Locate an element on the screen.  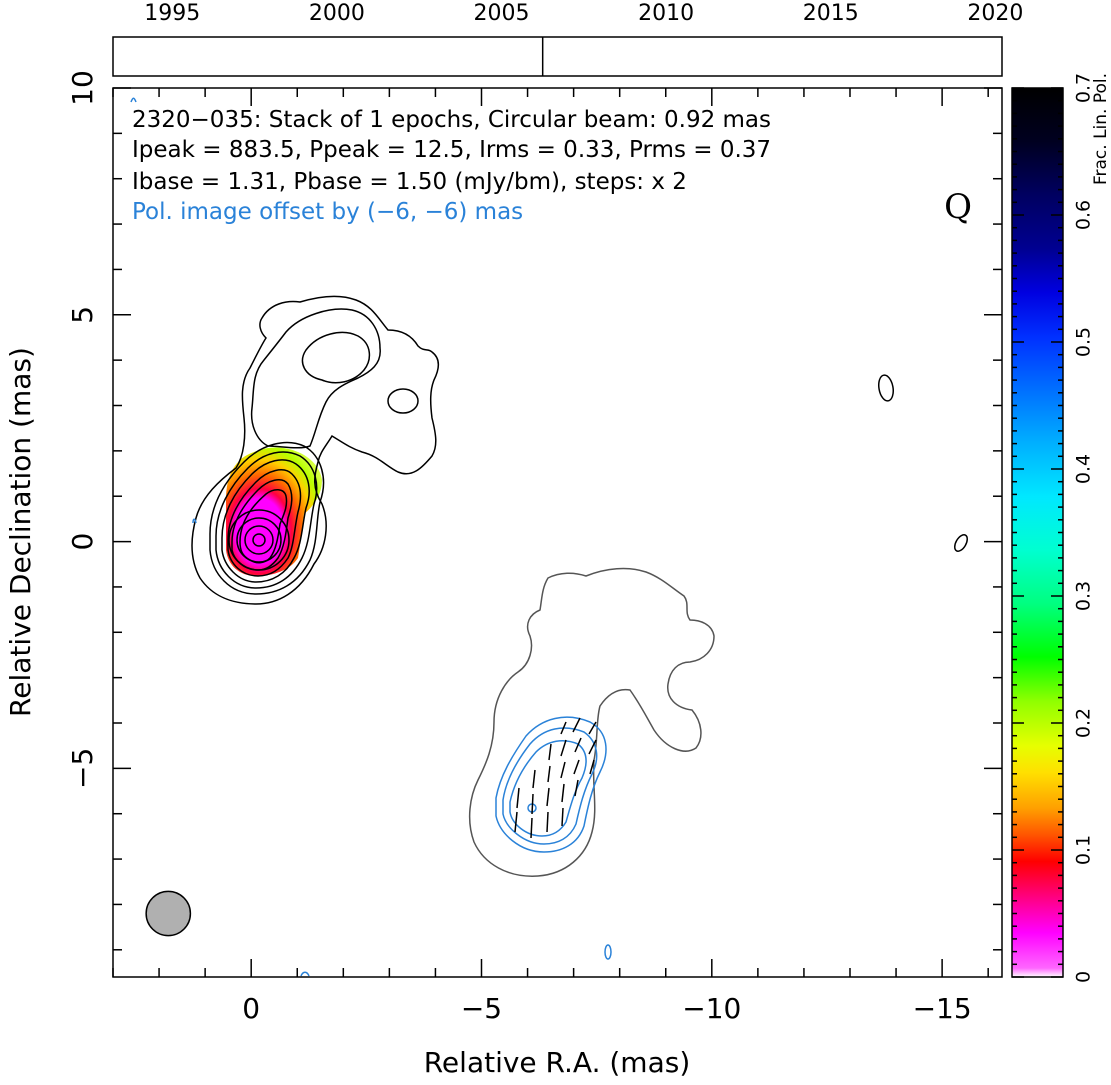
colorbar-tick-label: 0.4 is located at coordinates (1084, 469).